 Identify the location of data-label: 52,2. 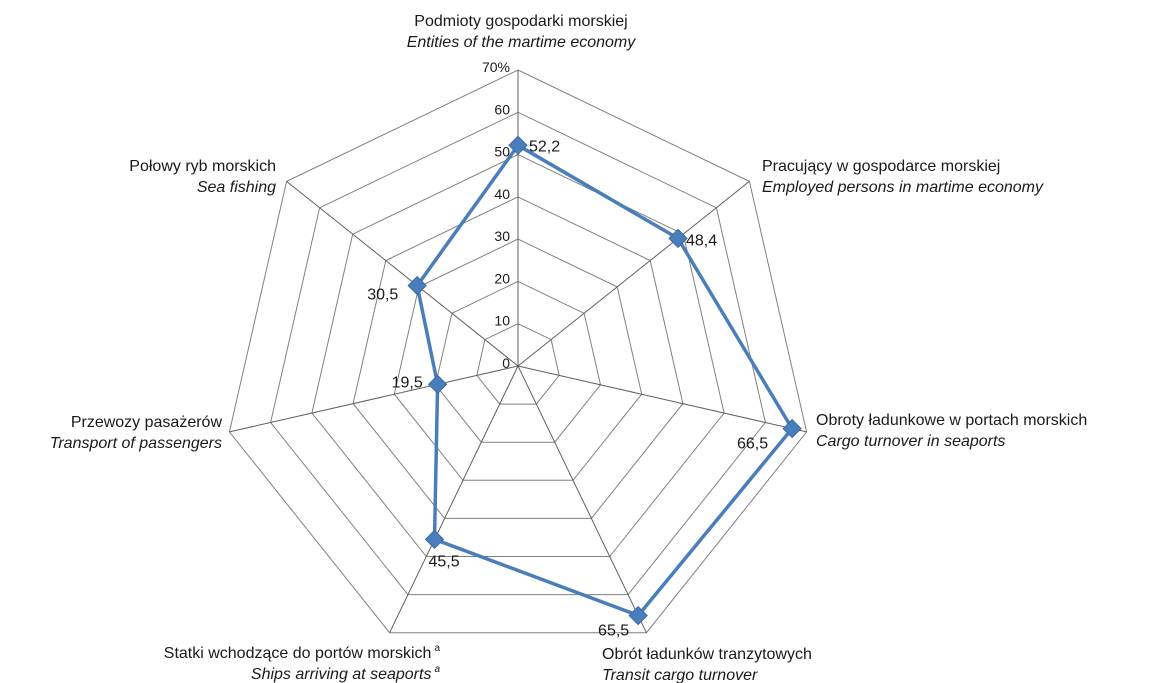
(544, 146).